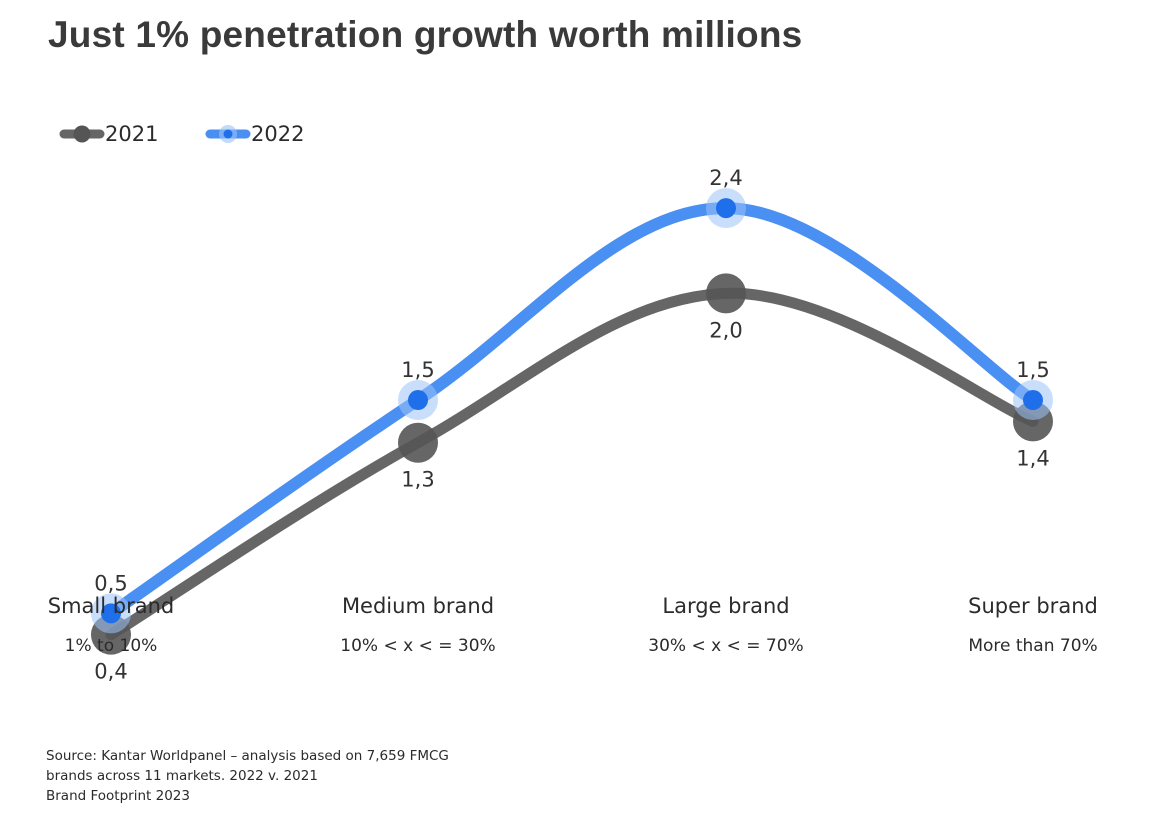 The image size is (1157, 832). I want to click on category-label: Medium brand, so click(418, 606).